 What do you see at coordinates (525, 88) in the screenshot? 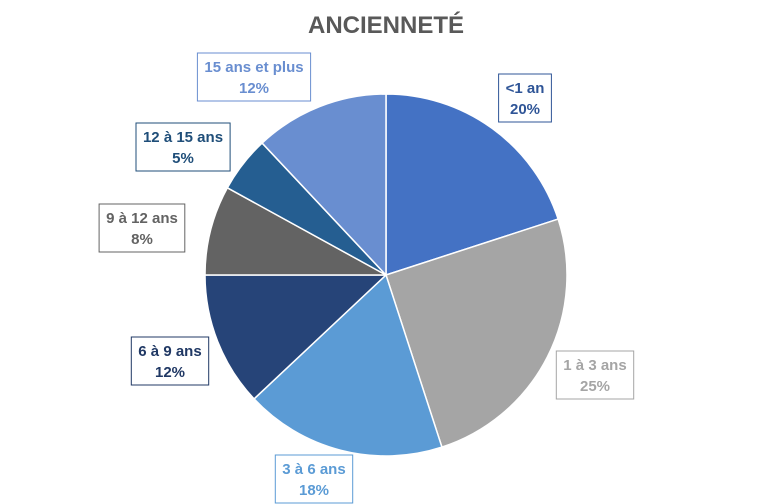
I see `data-label-category: <1 an` at bounding box center [525, 88].